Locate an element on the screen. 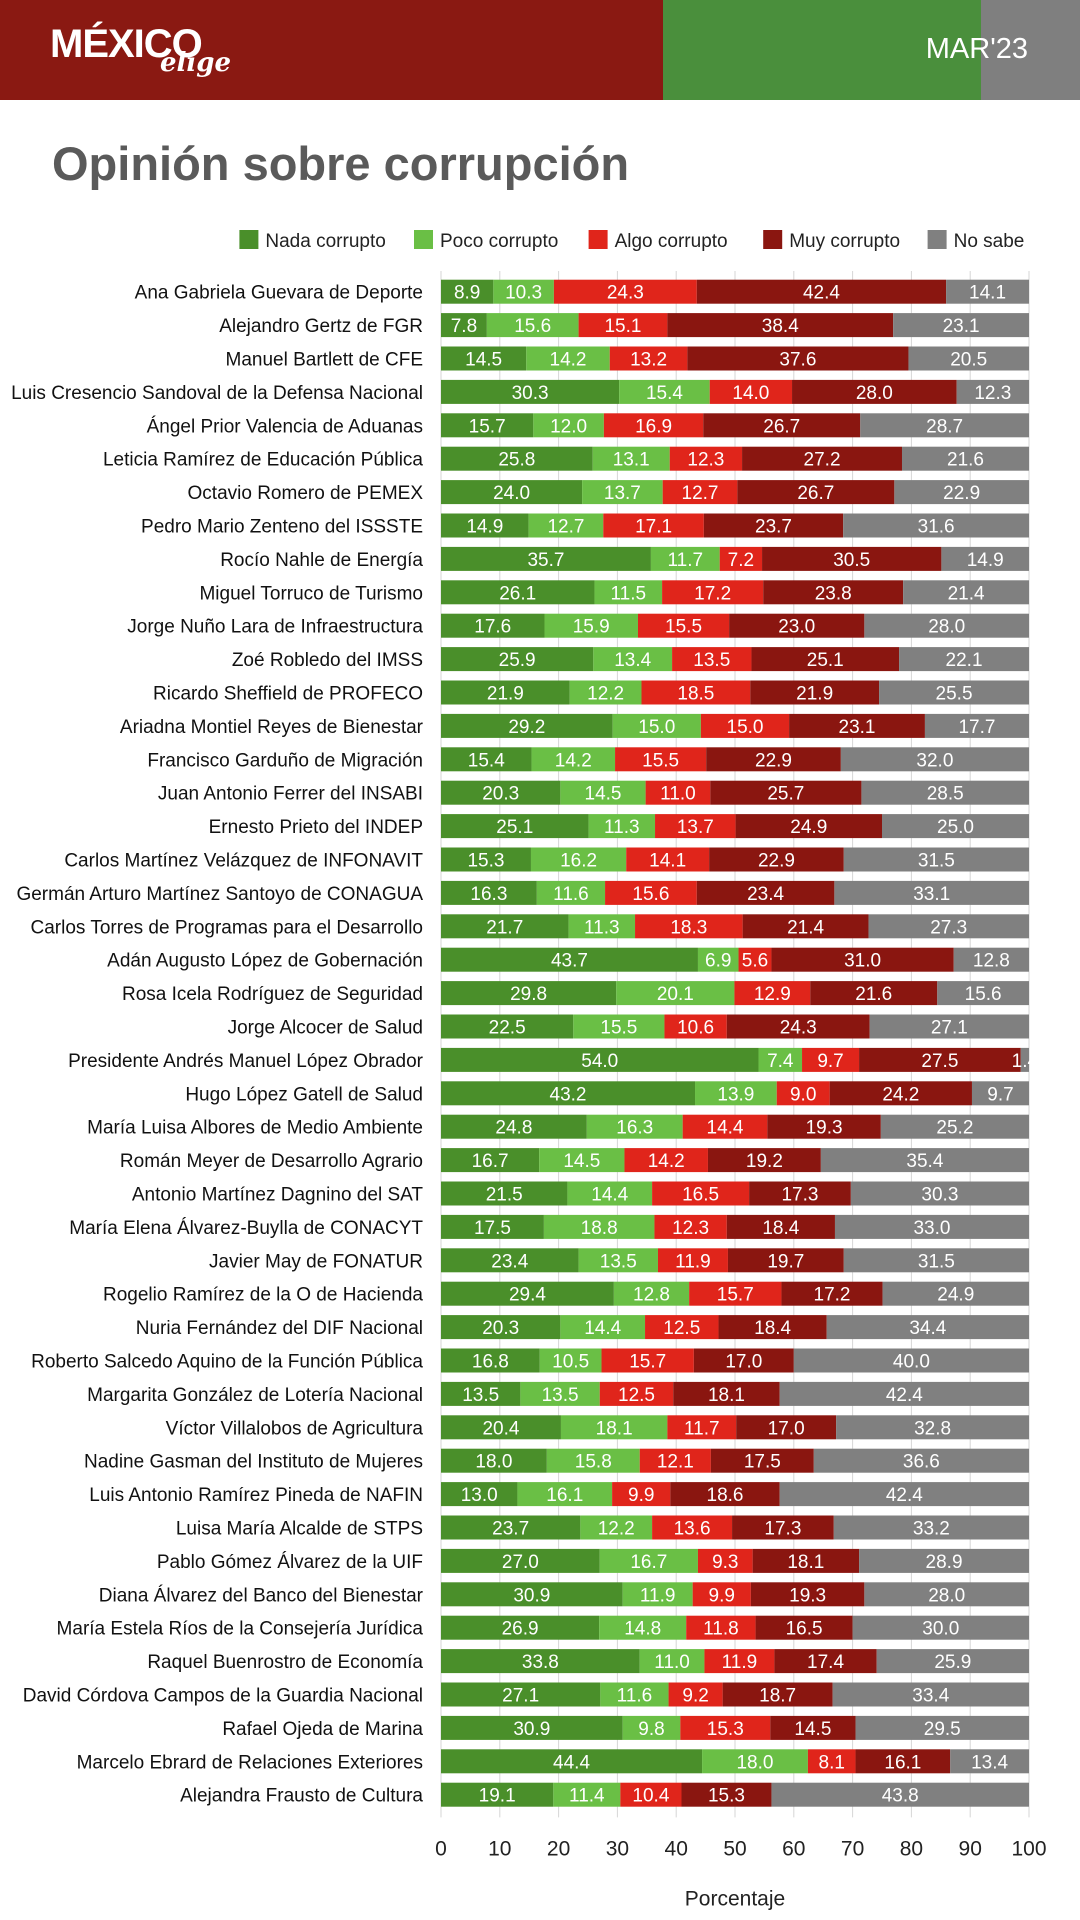  bar-value-label: 12.3 is located at coordinates (690, 1228).